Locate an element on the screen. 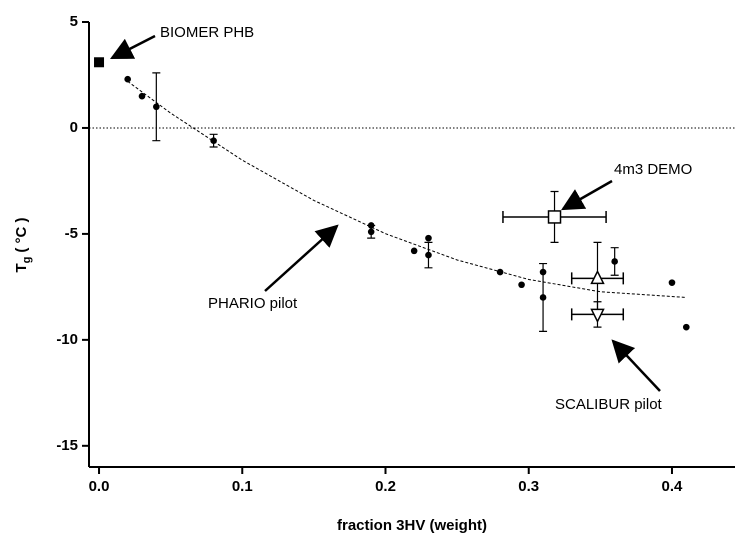 This screenshot has height=536, width=737. annotation: SCALIBUR pilot is located at coordinates (609, 404).